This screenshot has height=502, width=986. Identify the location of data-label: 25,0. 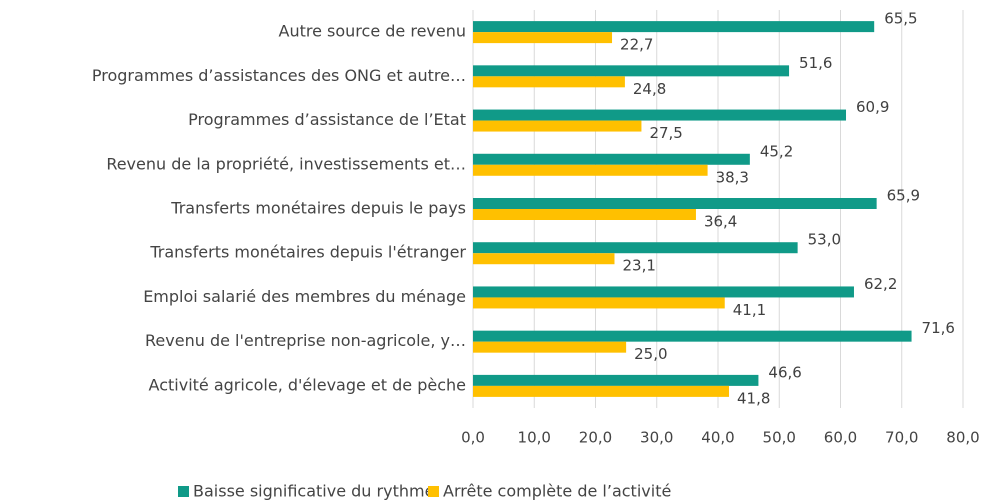
(650, 354).